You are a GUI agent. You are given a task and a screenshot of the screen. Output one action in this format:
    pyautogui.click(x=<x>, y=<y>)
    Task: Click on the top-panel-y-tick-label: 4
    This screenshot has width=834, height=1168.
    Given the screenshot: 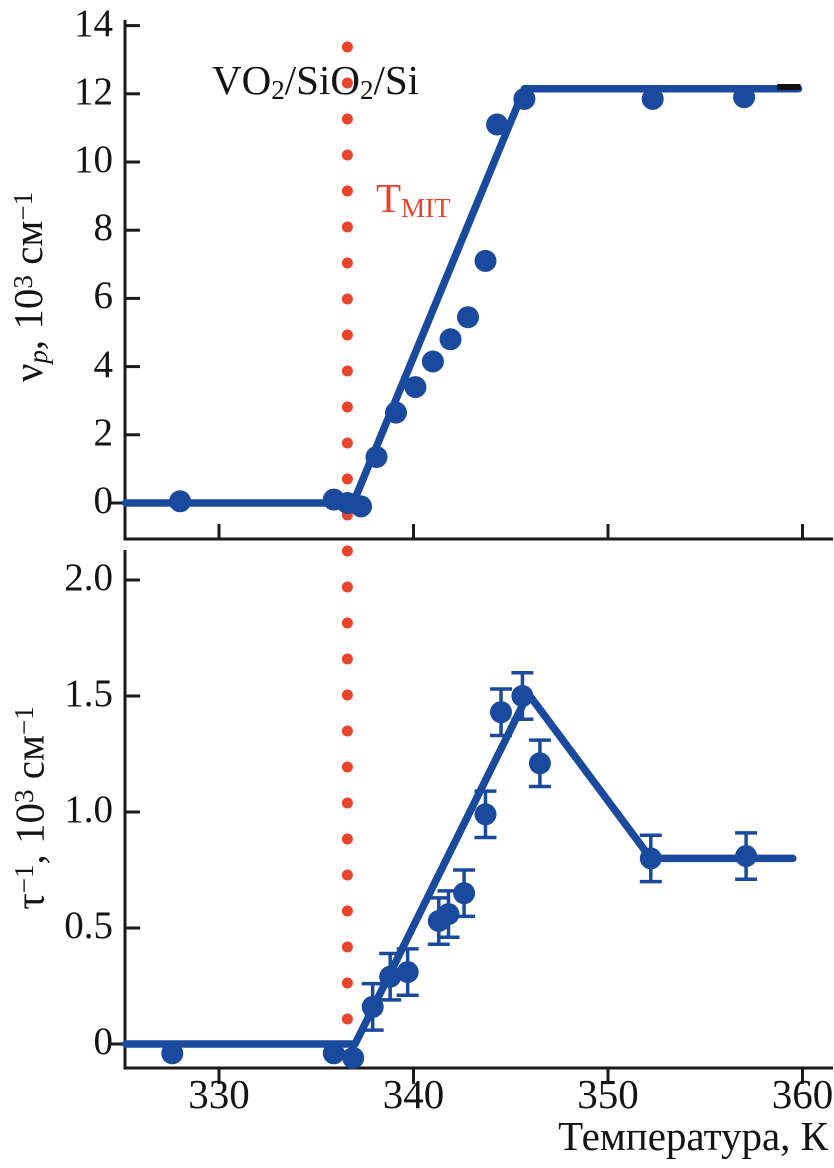 What is the action you would take?
    pyautogui.click(x=103, y=364)
    